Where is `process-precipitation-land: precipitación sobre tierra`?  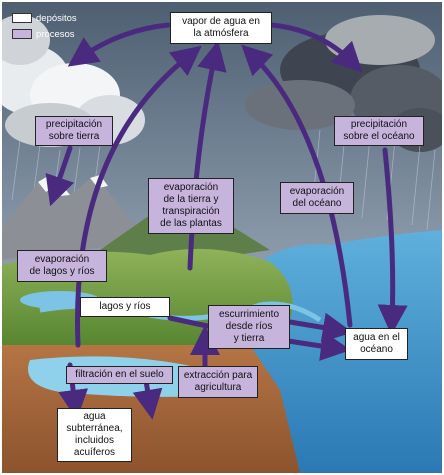 process-precipitation-land: precipitación sobre tierra is located at coordinates (74, 131).